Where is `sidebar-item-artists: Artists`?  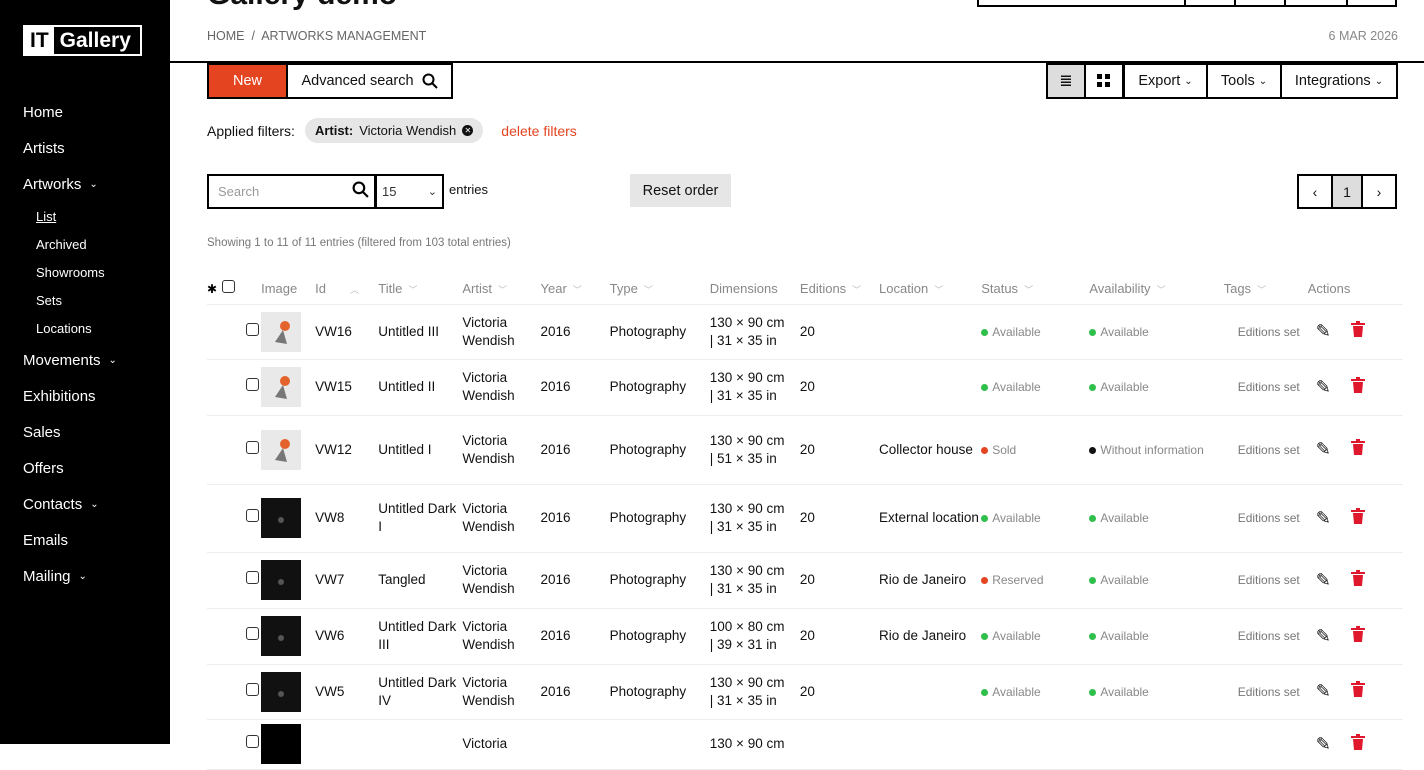 sidebar-item-artists: Artists is located at coordinates (93, 148).